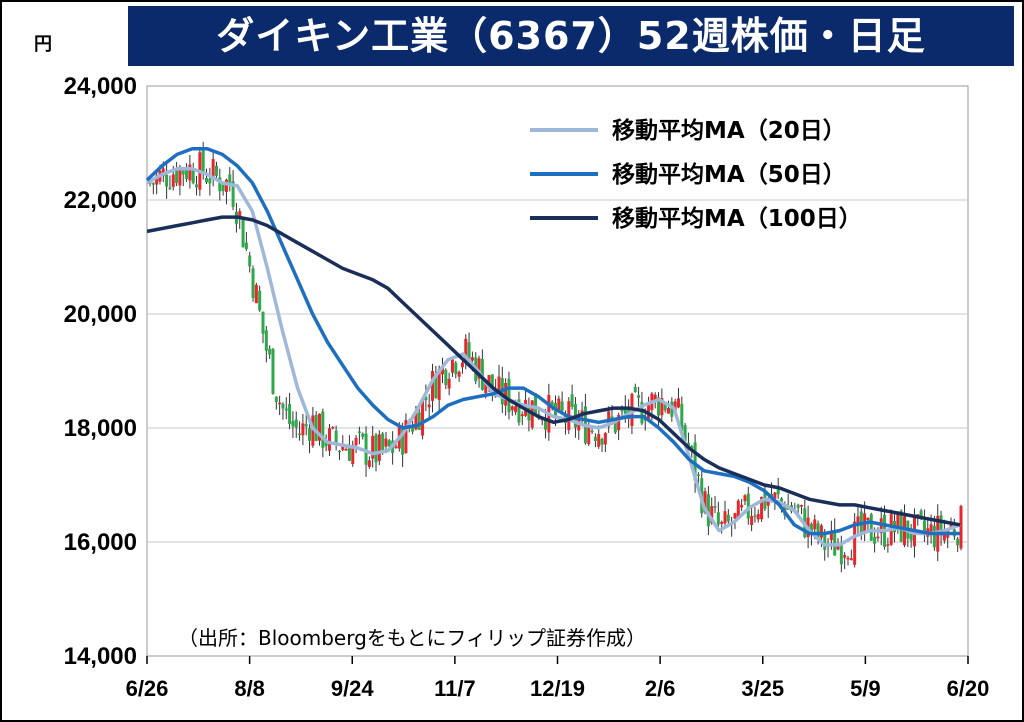  What do you see at coordinates (557, 688) in the screenshot?
I see `x-tick-label: 12/19` at bounding box center [557, 688].